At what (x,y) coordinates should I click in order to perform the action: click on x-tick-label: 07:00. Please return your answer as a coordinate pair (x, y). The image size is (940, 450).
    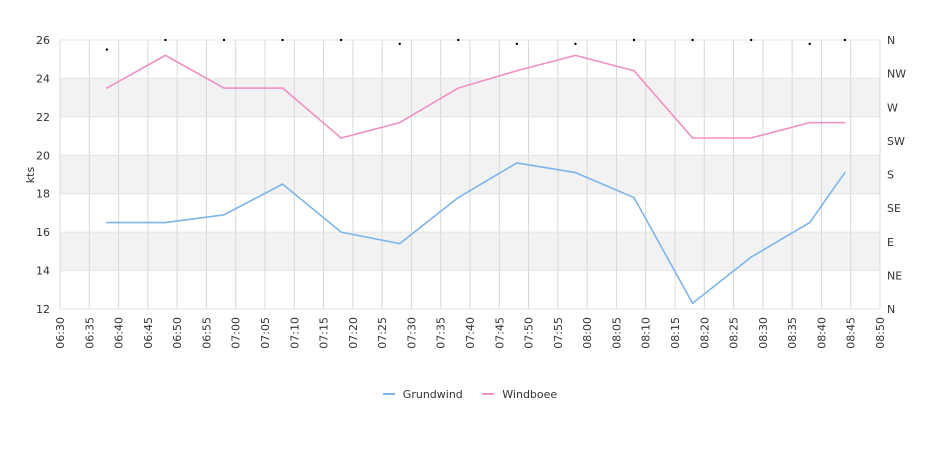
    Looking at the image, I should click on (236, 333).